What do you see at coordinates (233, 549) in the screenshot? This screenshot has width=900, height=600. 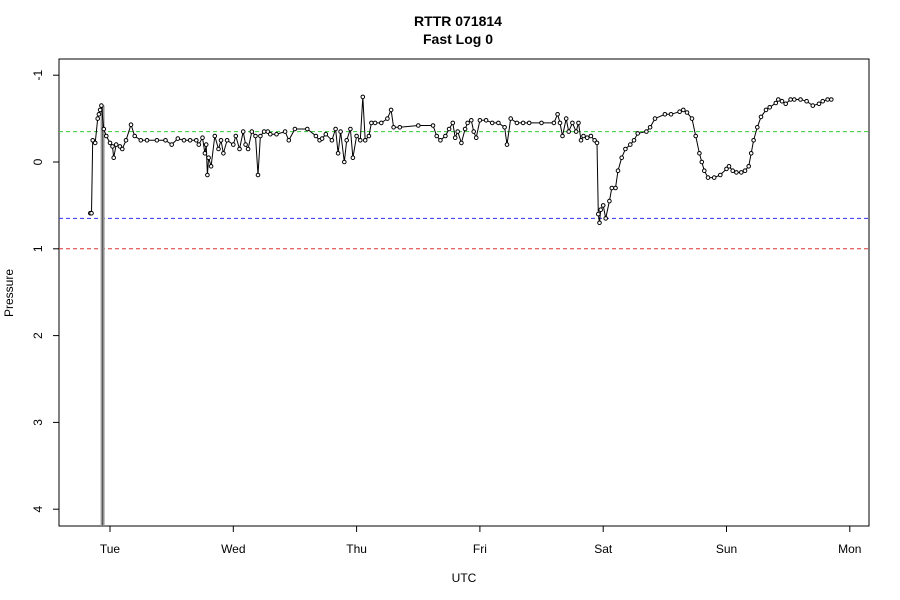 I see `x-tick-label: Wed` at bounding box center [233, 549].